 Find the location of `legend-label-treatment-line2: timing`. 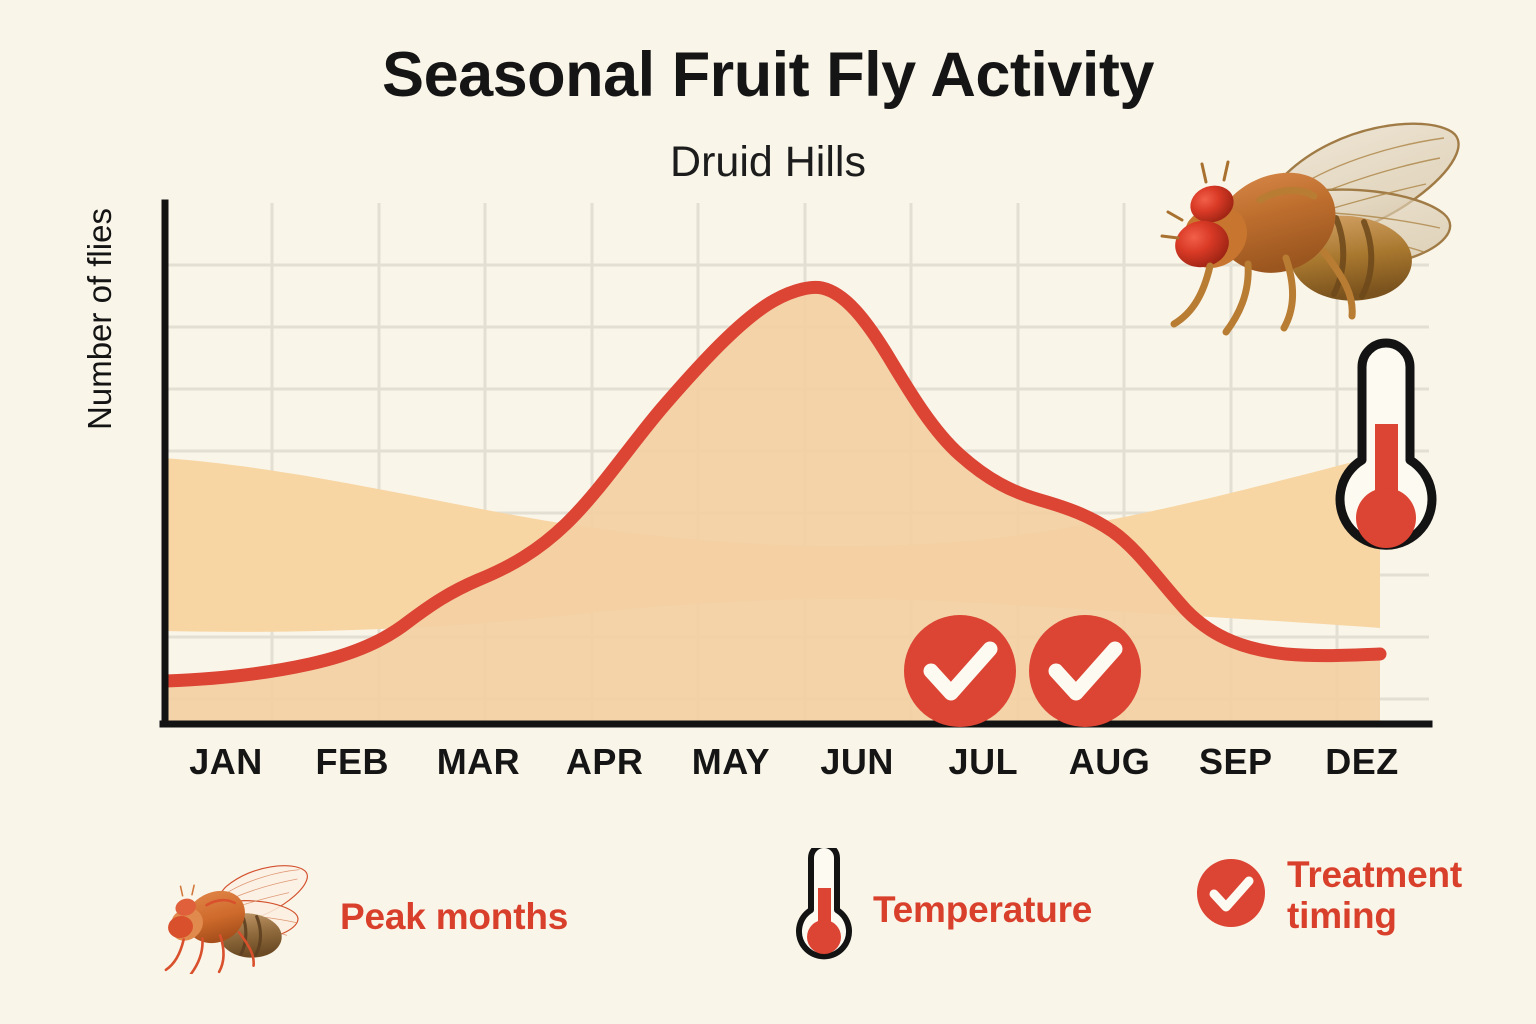

legend-label-treatment-line2: timing is located at coordinates (1342, 916).